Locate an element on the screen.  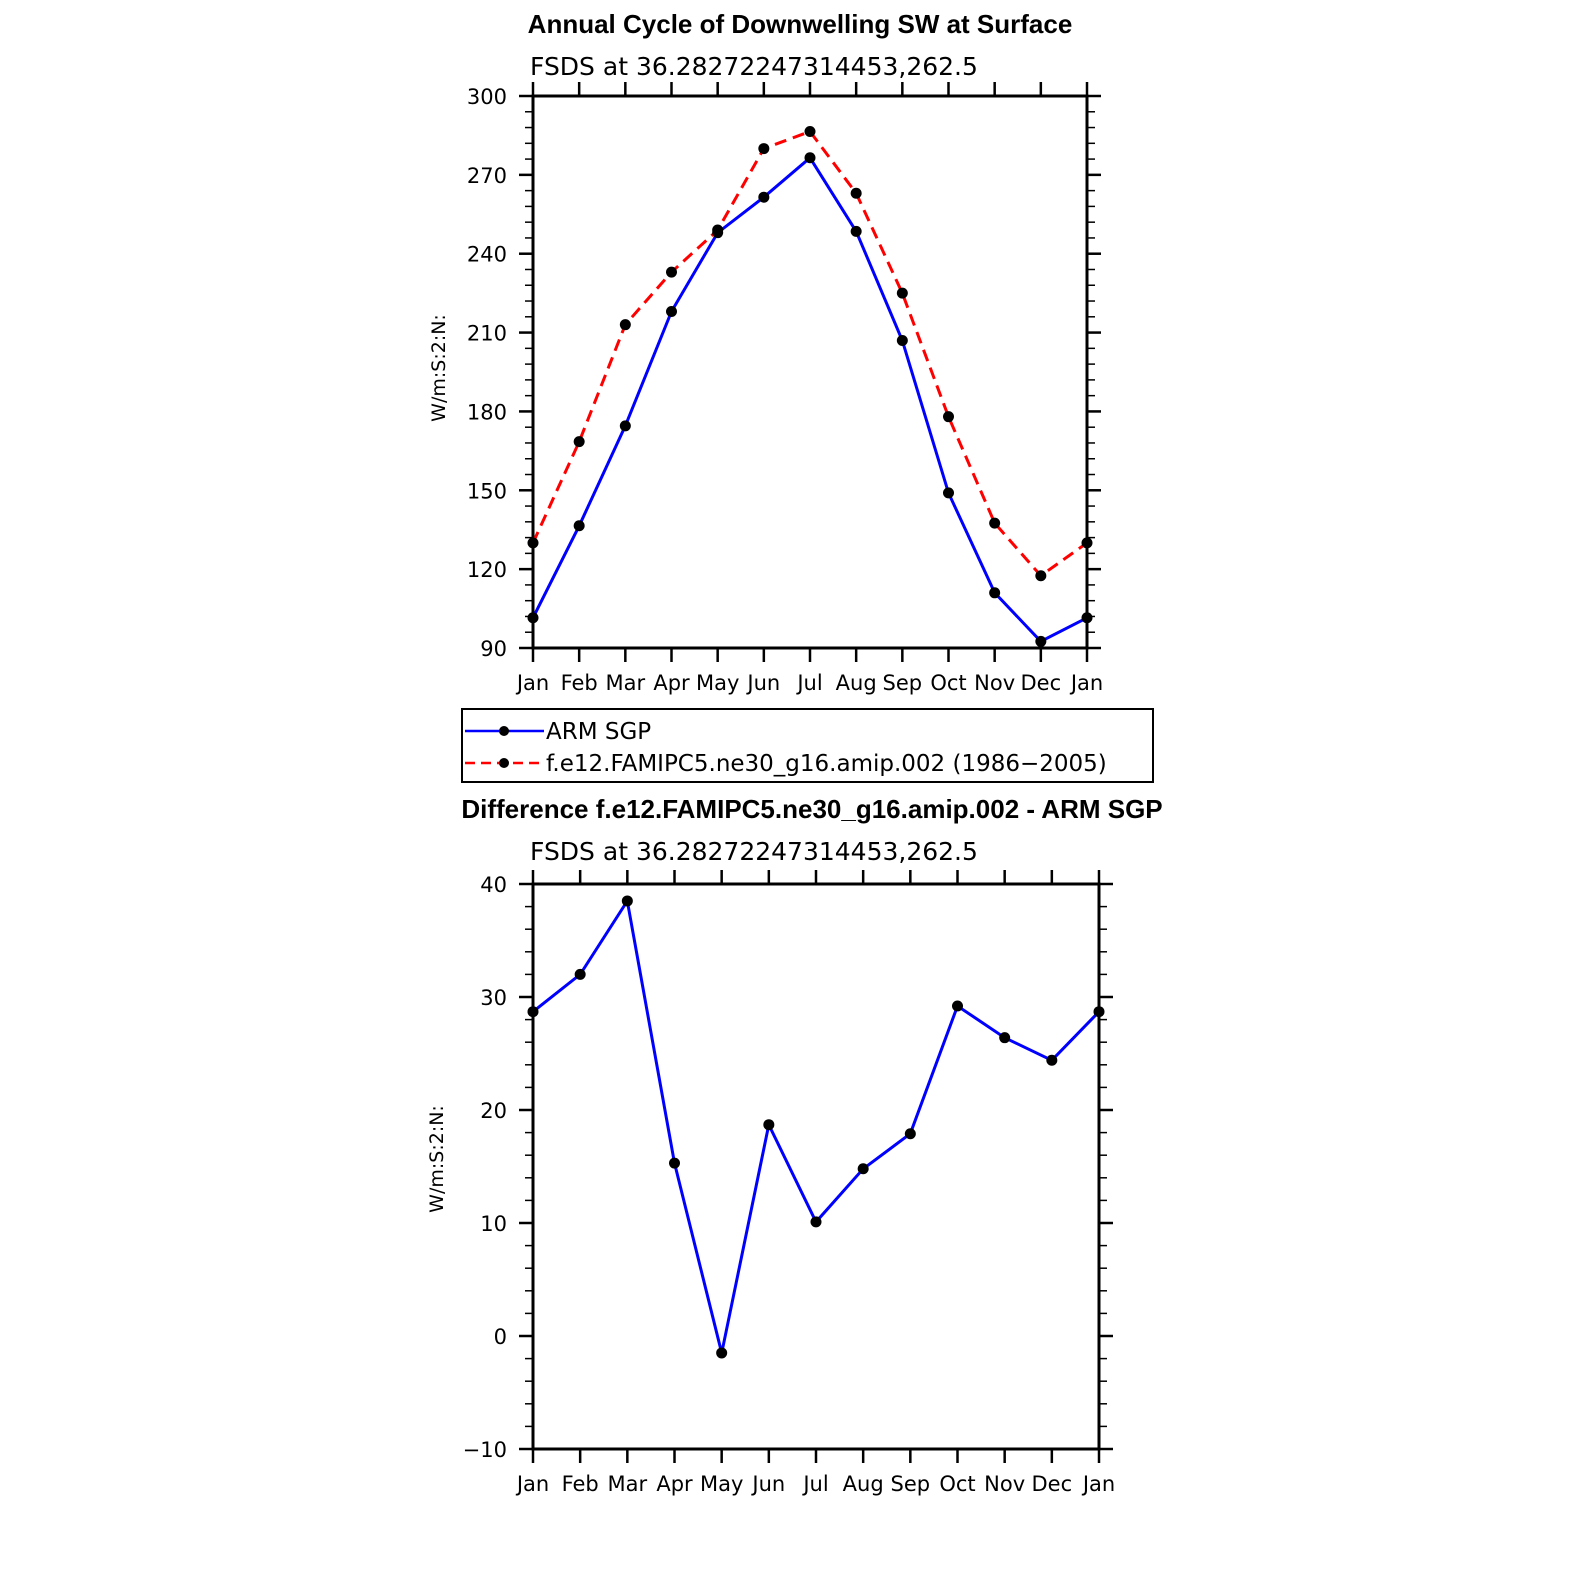
y-tick-label: 270 is located at coordinates (487, 176).